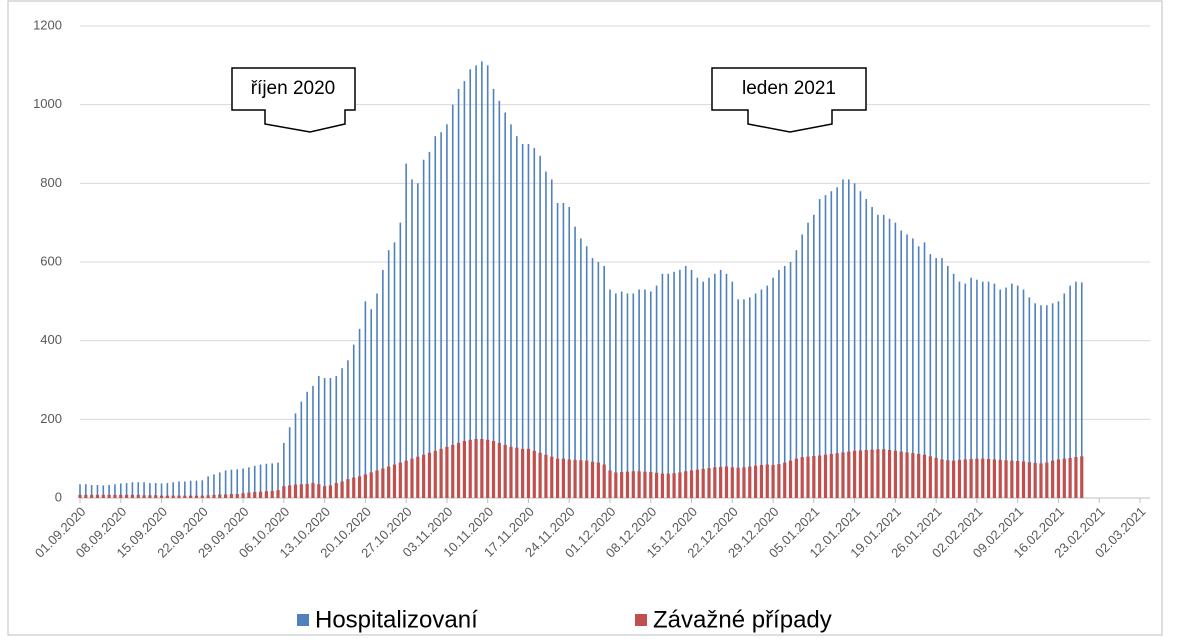  I want to click on y-tick-label: 600, so click(51, 260).